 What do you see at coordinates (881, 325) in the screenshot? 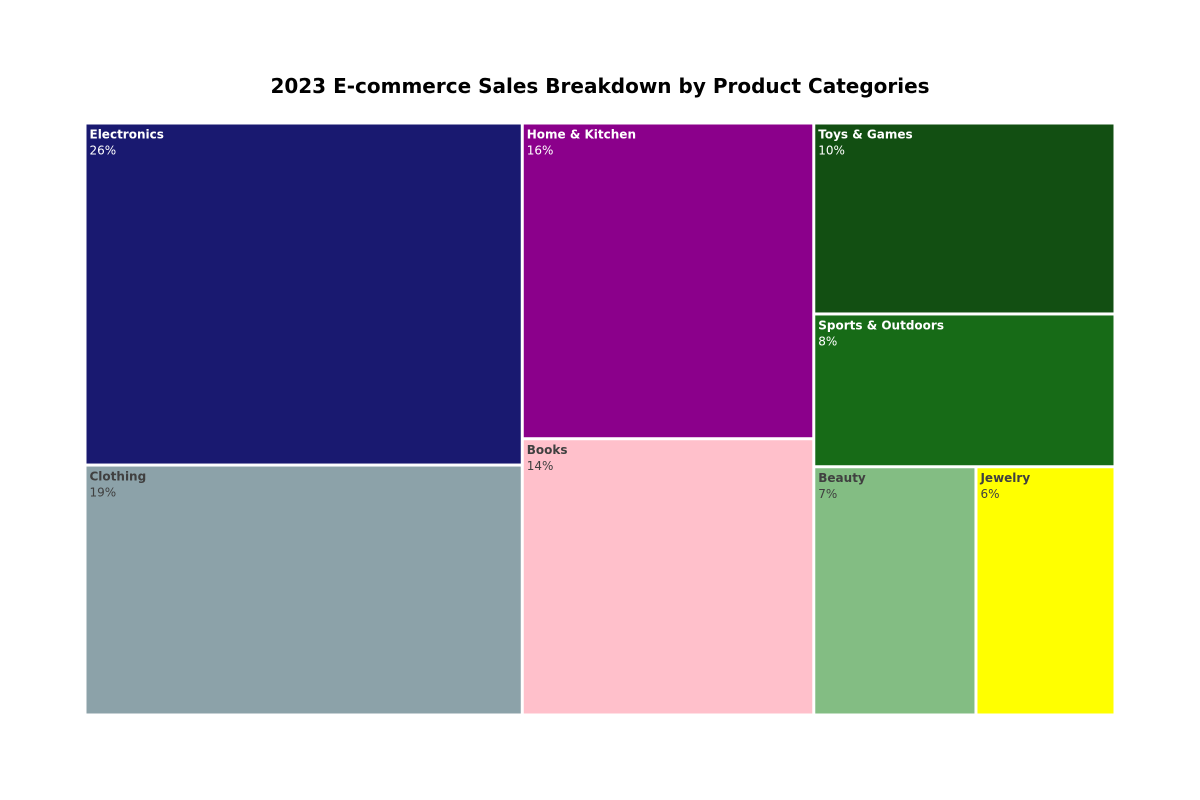
I see `treemap-label-sports-and-outdoors: Sports & Outdoors` at bounding box center [881, 325].